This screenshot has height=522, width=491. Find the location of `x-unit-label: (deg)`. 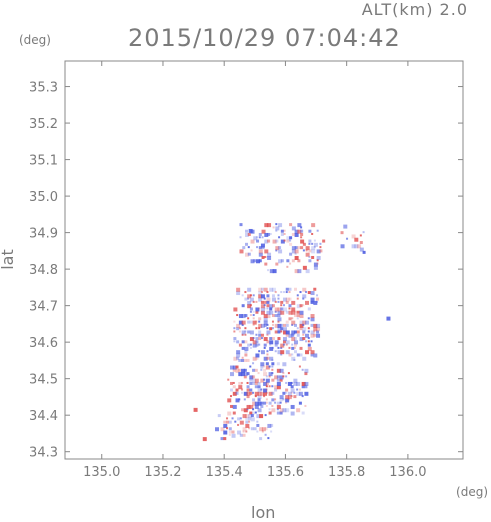

x-unit-label: (deg) is located at coordinates (472, 492).